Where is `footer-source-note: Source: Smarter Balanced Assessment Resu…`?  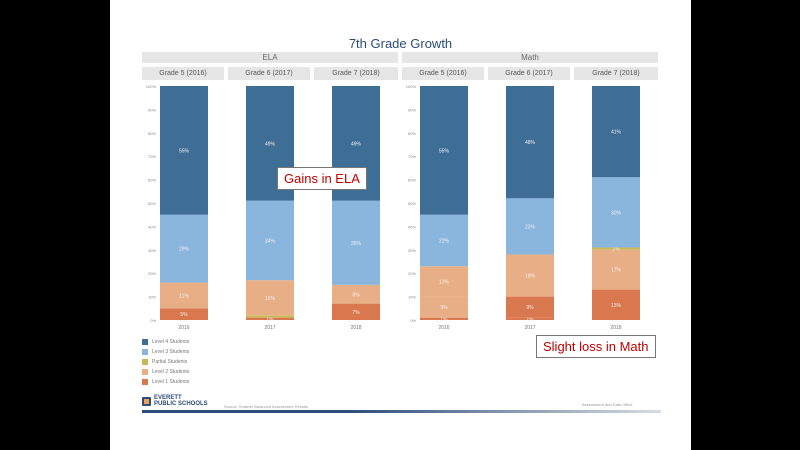
footer-source-note: Source: Smarter Balanced Assessment Resu… is located at coordinates (266, 406).